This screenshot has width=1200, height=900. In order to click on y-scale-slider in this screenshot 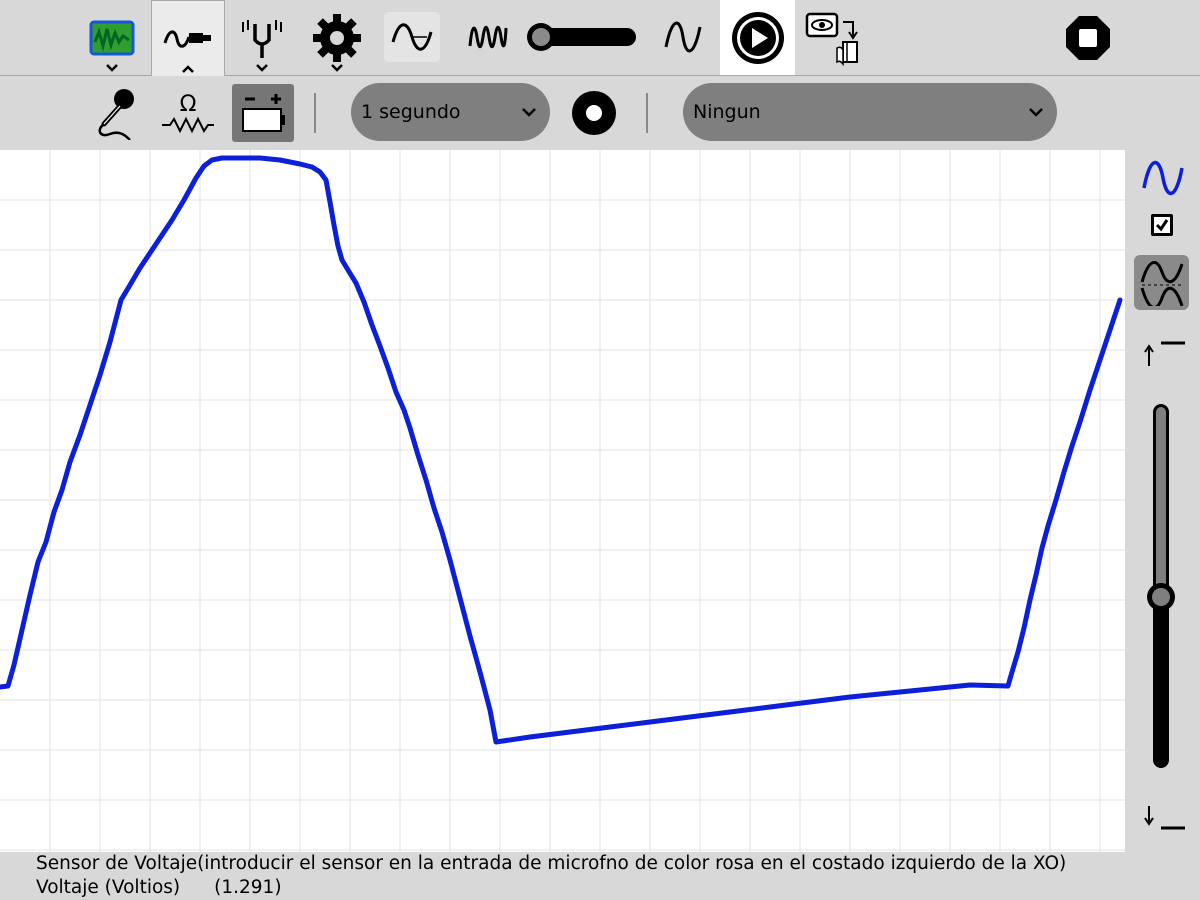, I will do `click(1161, 585)`.